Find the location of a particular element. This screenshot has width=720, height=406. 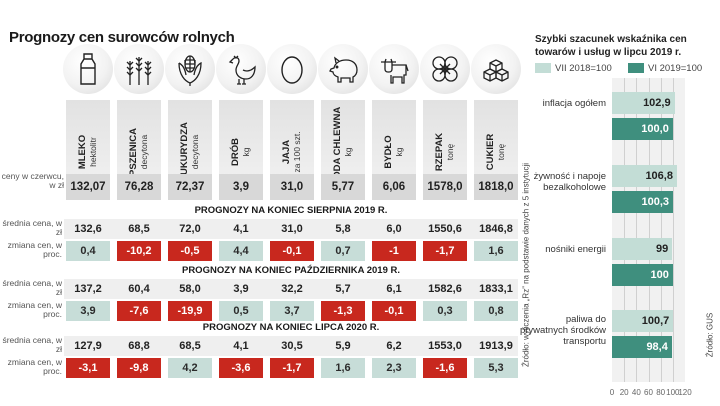

price-change-cell: 0,4 is located at coordinates (88, 251).